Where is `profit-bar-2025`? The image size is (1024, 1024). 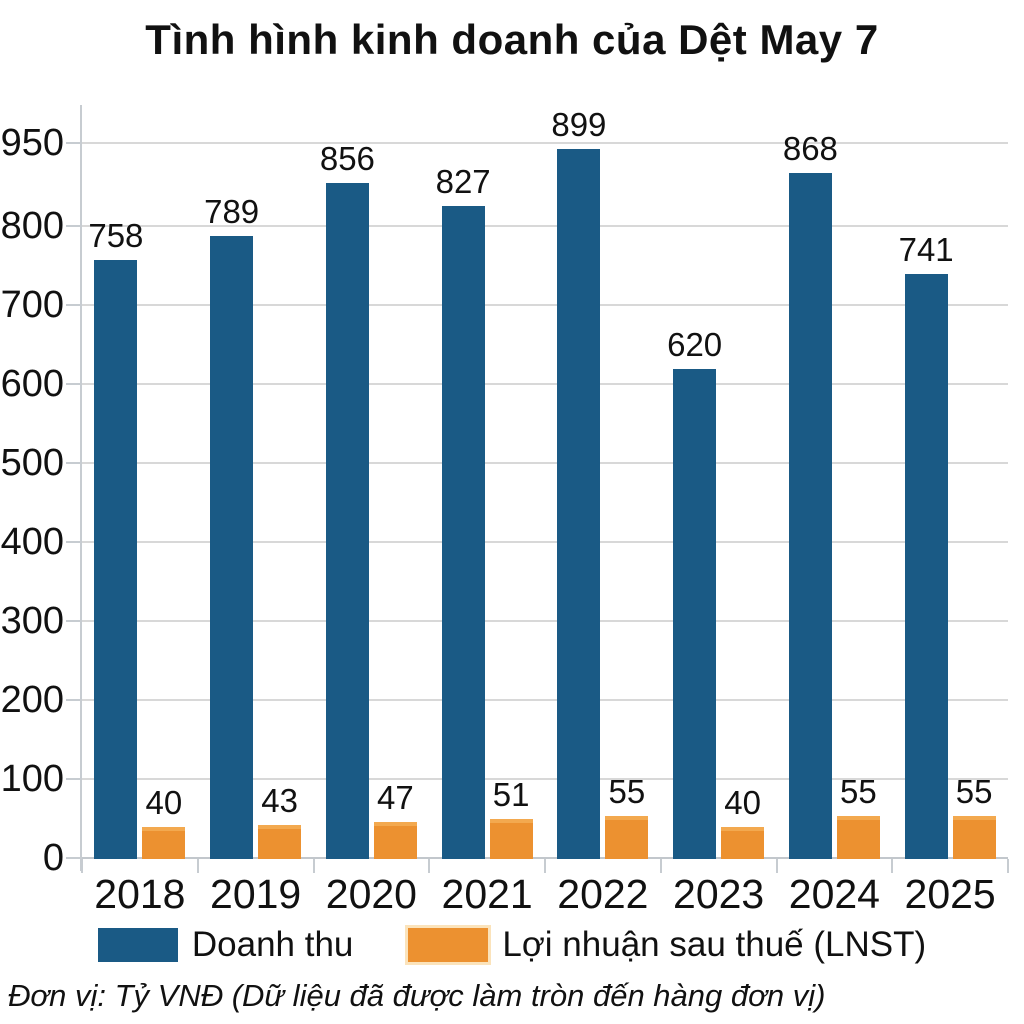 profit-bar-2025 is located at coordinates (974, 837).